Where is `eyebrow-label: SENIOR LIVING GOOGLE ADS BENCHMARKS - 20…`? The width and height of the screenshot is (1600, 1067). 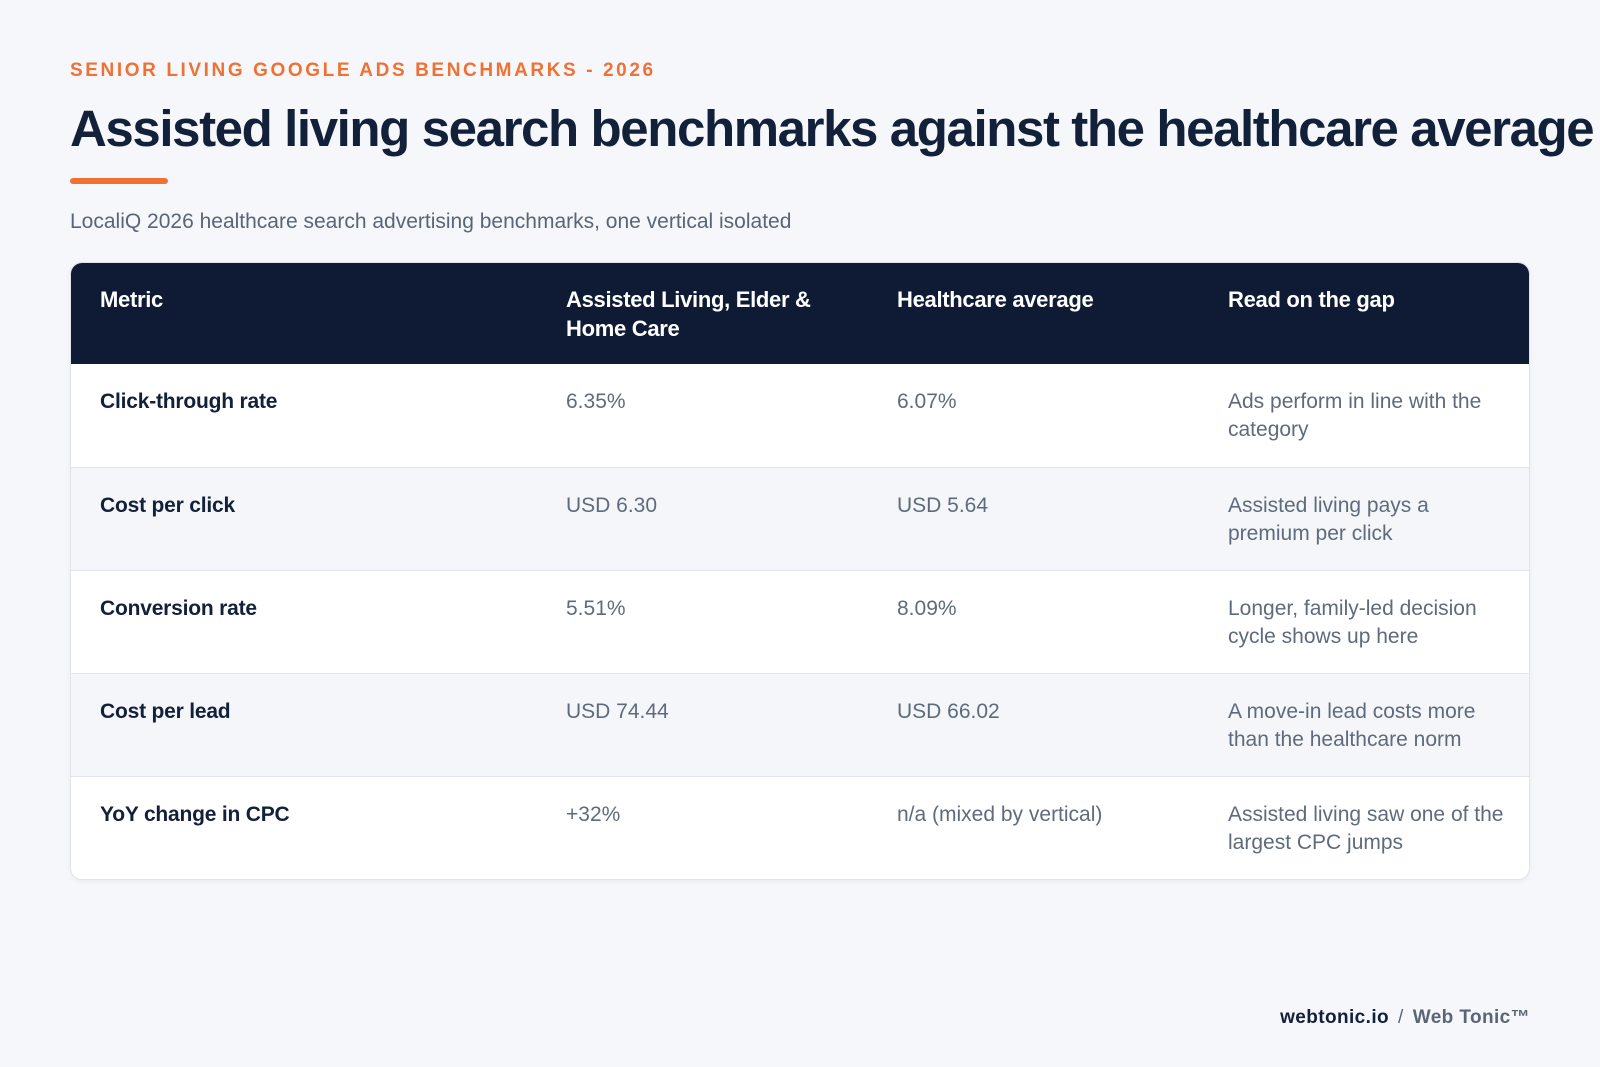 eyebrow-label: SENIOR LIVING GOOGLE ADS BENCHMARKS - 20… is located at coordinates (363, 70).